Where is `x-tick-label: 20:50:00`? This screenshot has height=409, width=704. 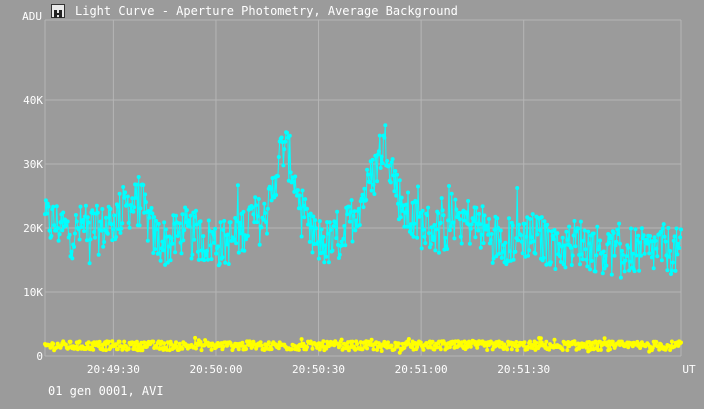
x-tick-label: 20:50:00 is located at coordinates (215, 369).